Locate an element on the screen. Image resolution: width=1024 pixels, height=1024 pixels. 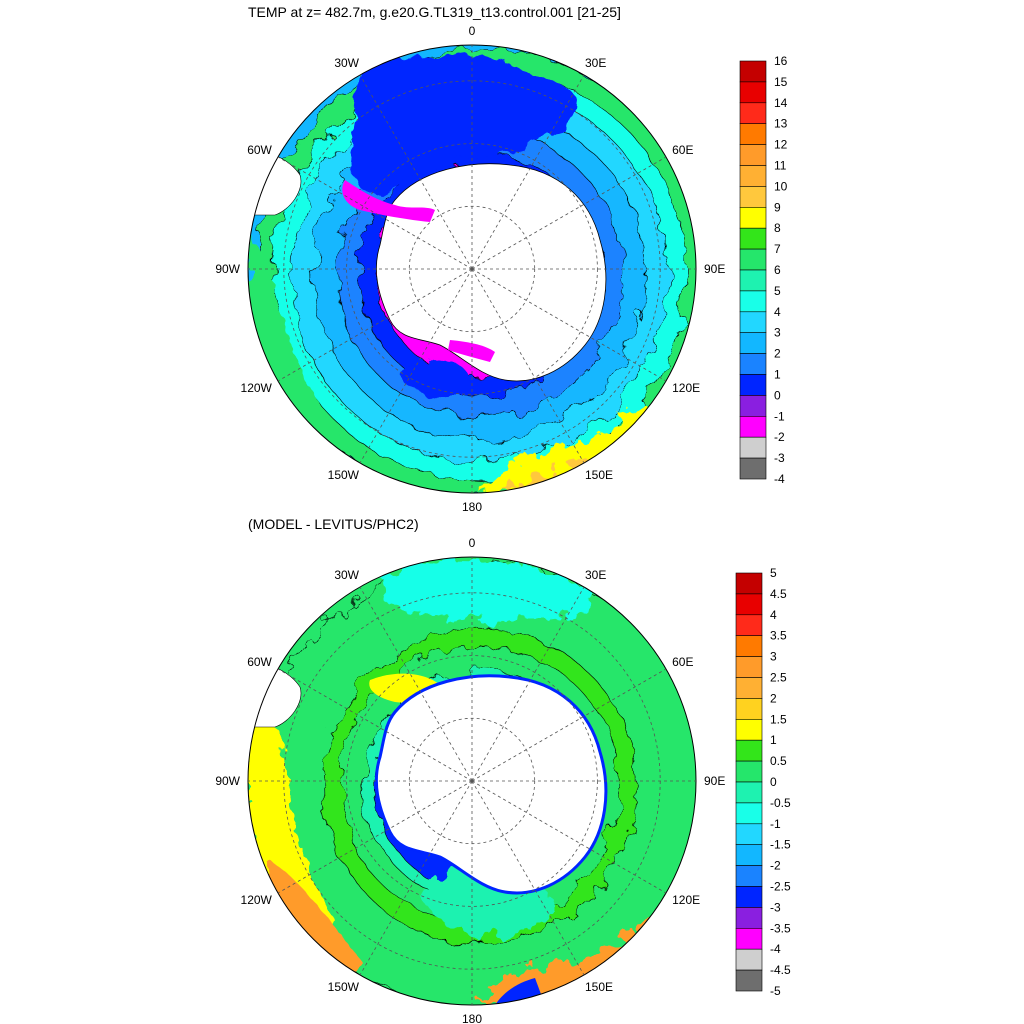
latitude-circle is located at coordinates (472, 269).